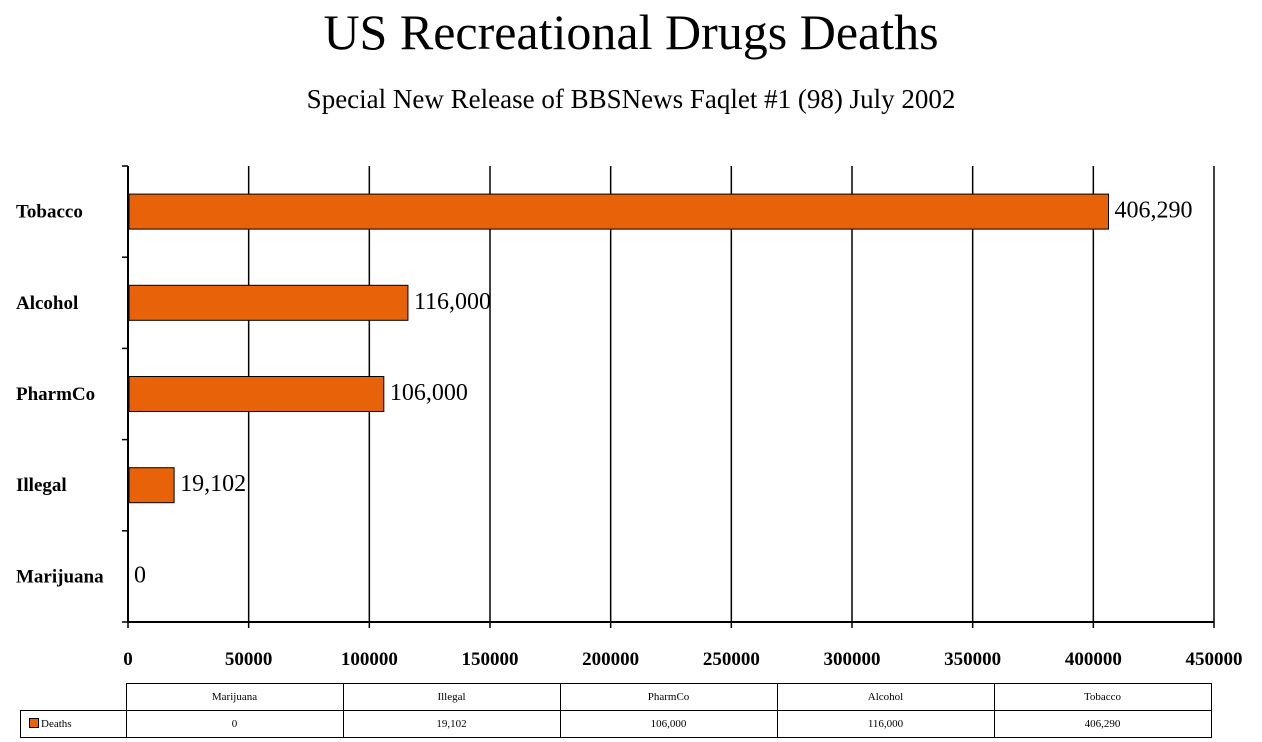 The image size is (1262, 742). Describe the element at coordinates (213, 484) in the screenshot. I see `data-label: 19,102` at that location.